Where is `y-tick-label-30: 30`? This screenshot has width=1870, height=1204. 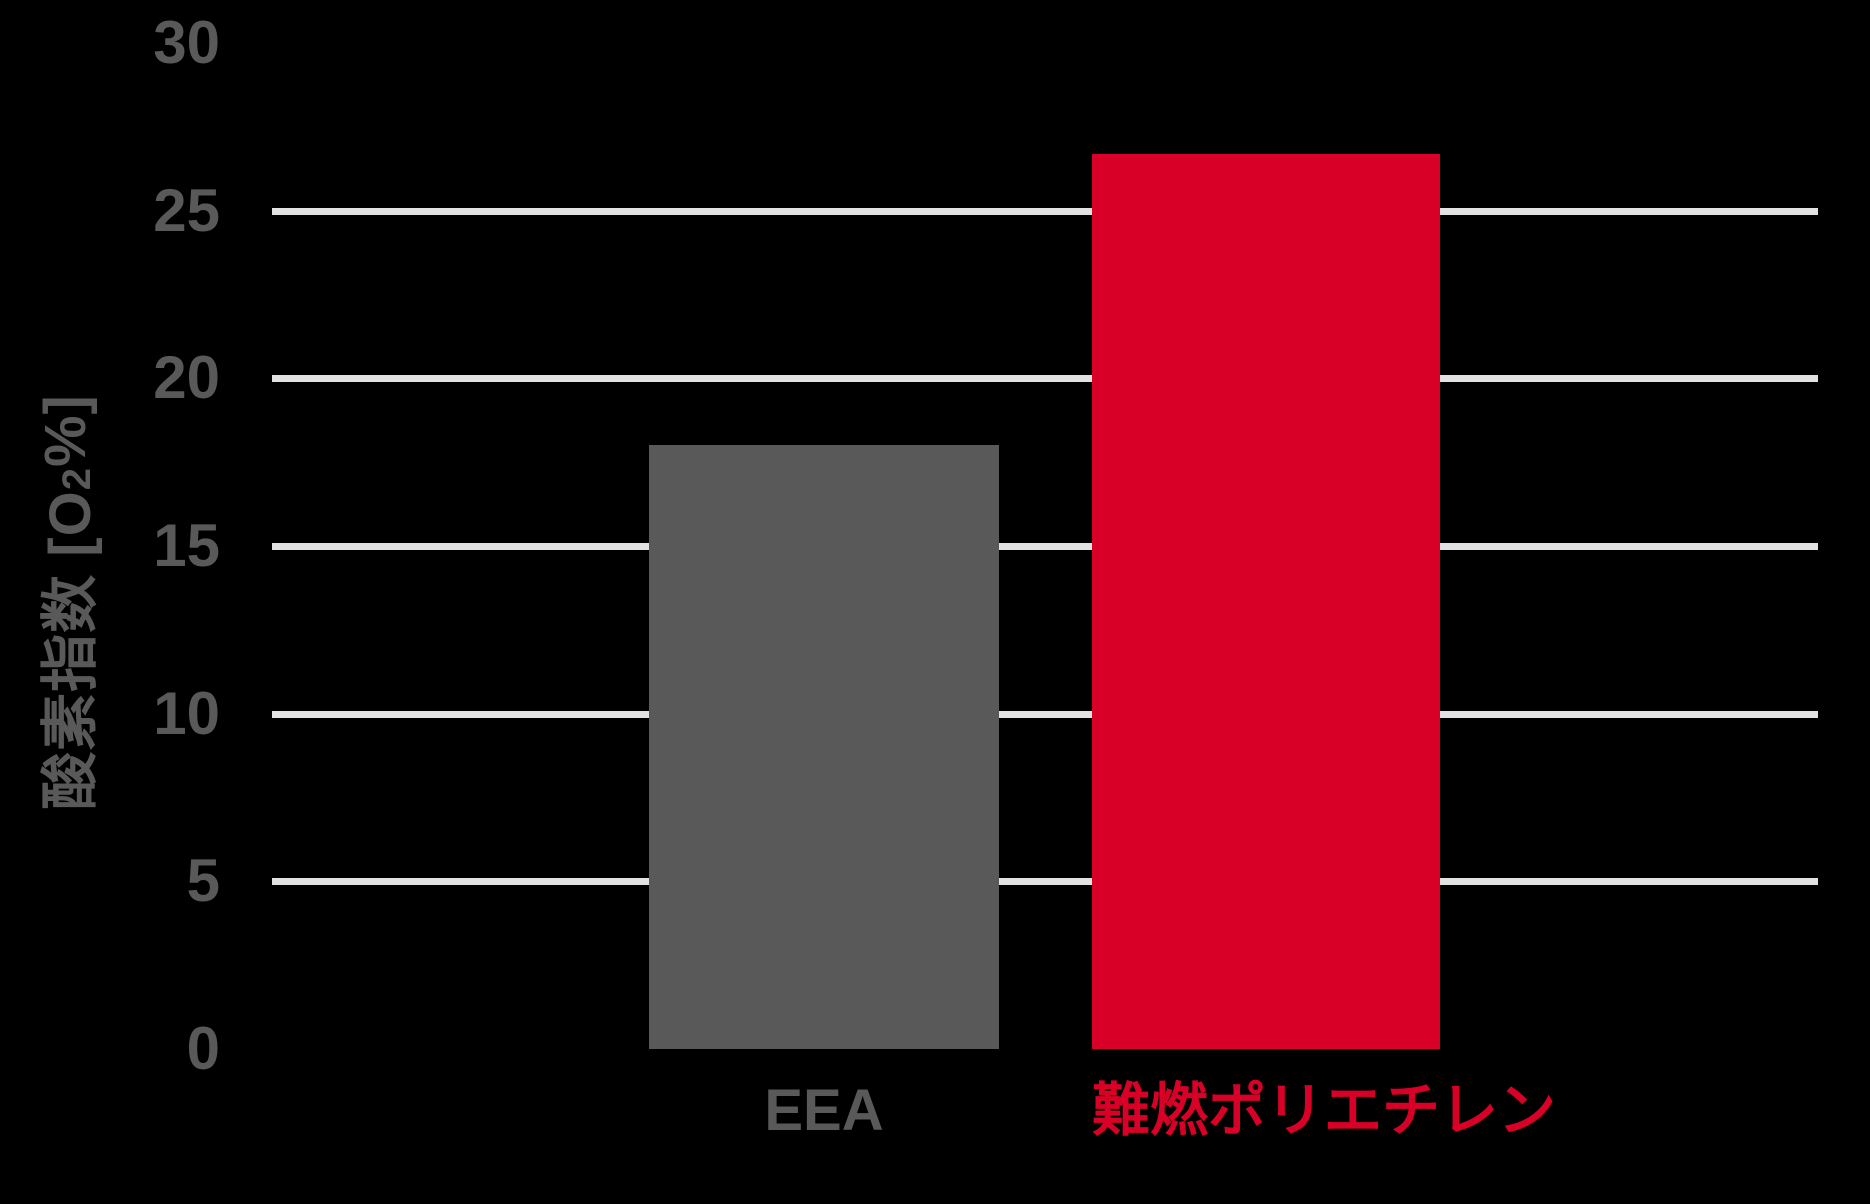
y-tick-label-30: 30 is located at coordinates (186, 42).